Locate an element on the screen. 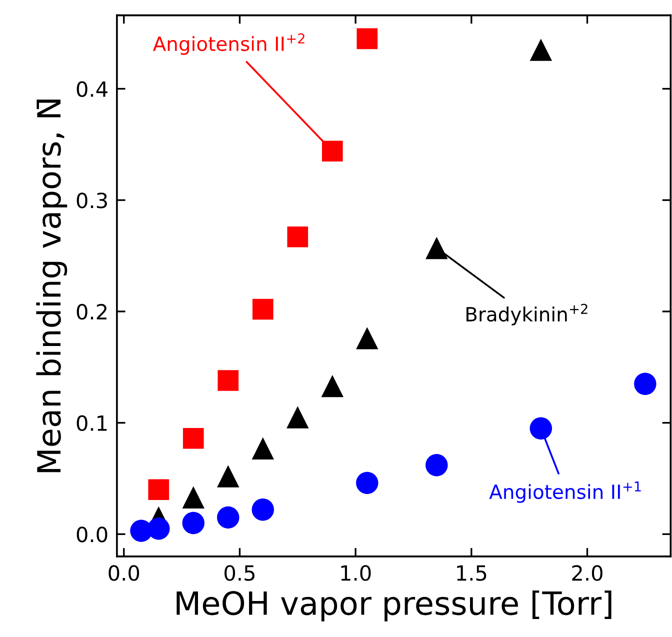  x-tick-label: 0.5 is located at coordinates (239, 573).